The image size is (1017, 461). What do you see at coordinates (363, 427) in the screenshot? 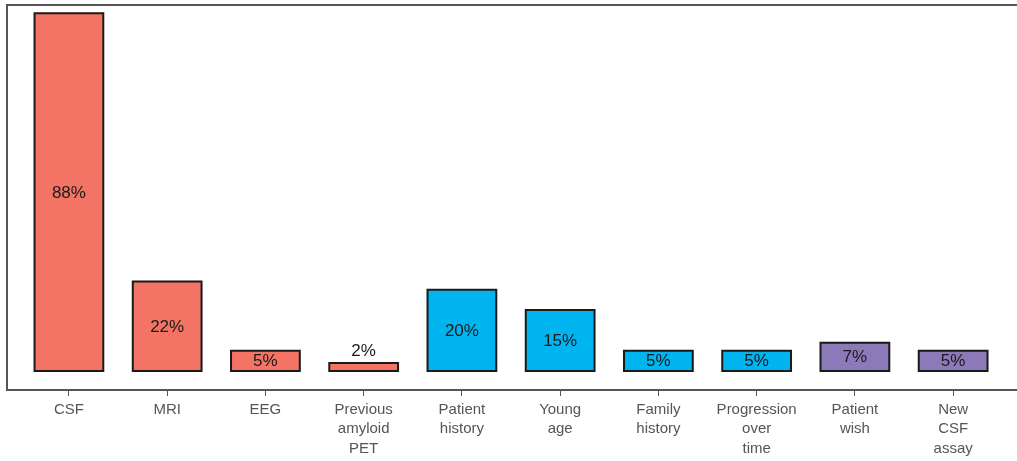
I see `x-tick-label: Previous amyloid PET` at bounding box center [363, 427].